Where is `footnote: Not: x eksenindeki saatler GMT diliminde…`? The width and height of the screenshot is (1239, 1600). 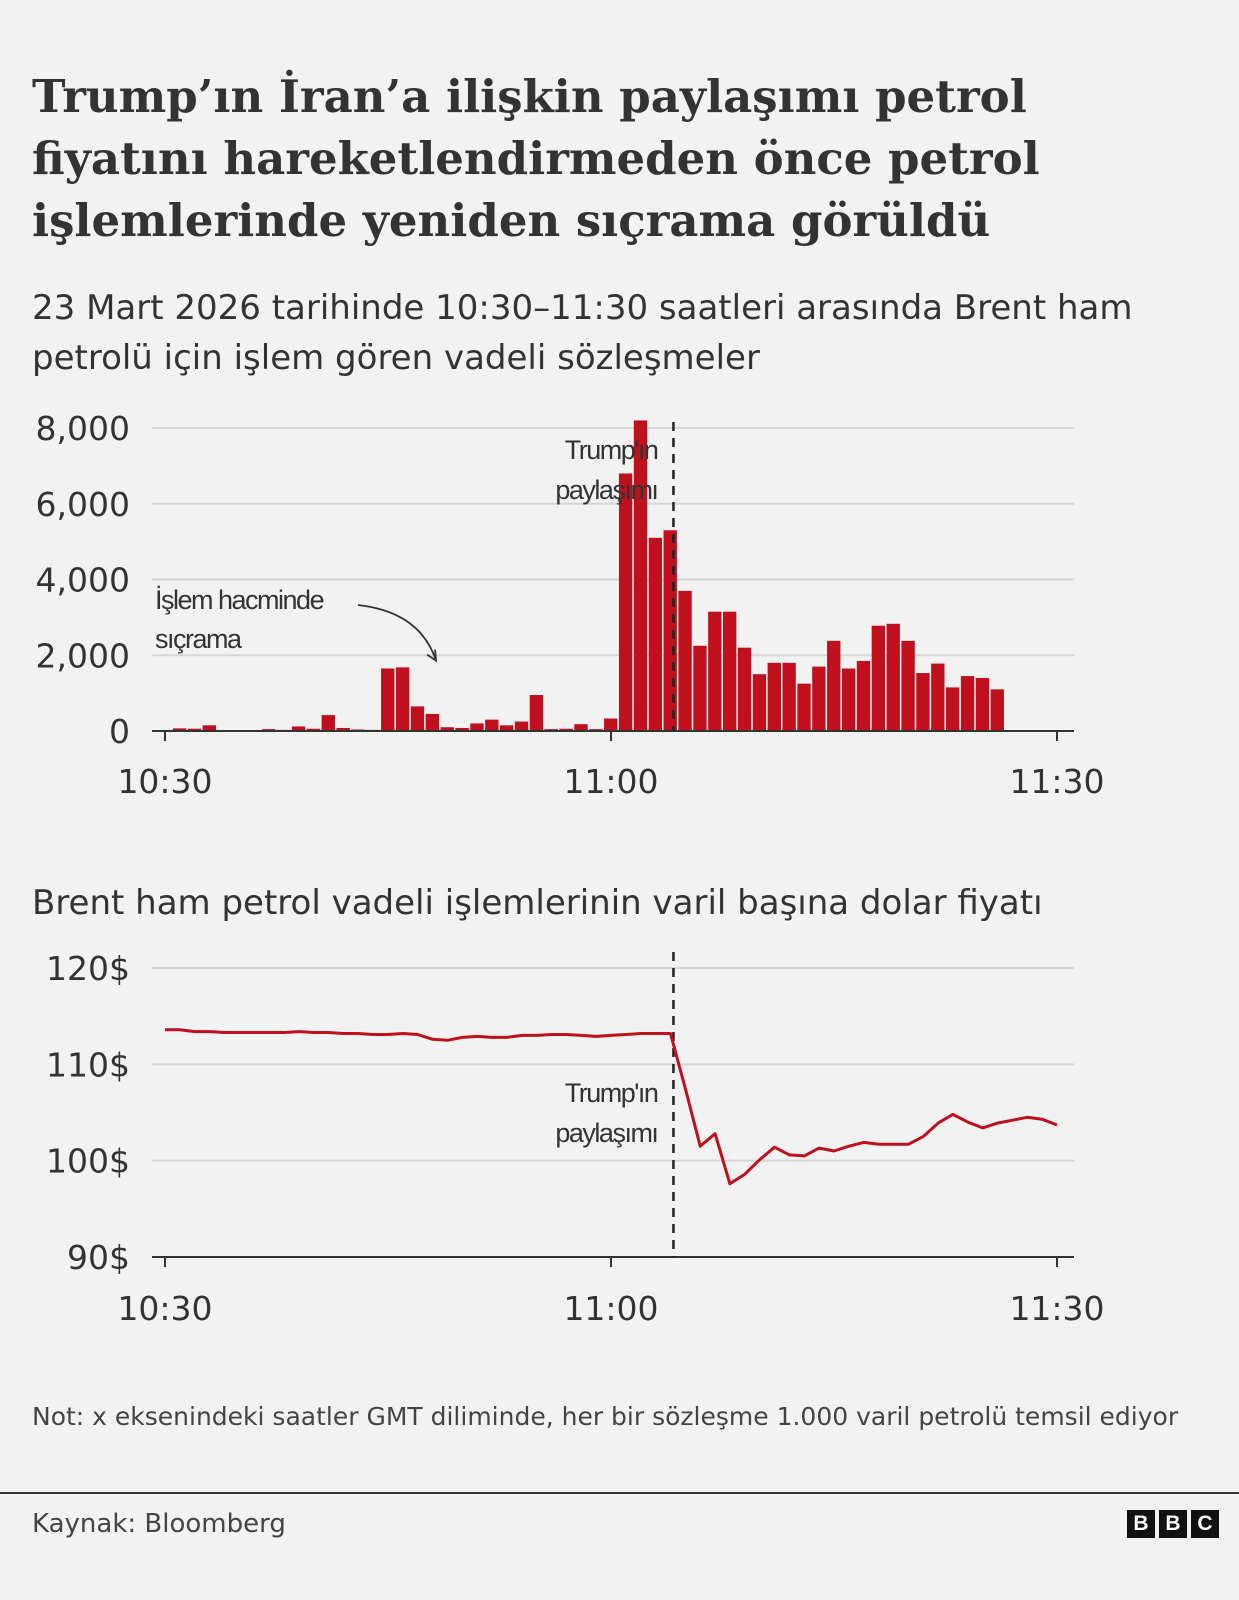
footnote: Not: x eksenindeki saatler GMT diliminde… is located at coordinates (605, 1416).